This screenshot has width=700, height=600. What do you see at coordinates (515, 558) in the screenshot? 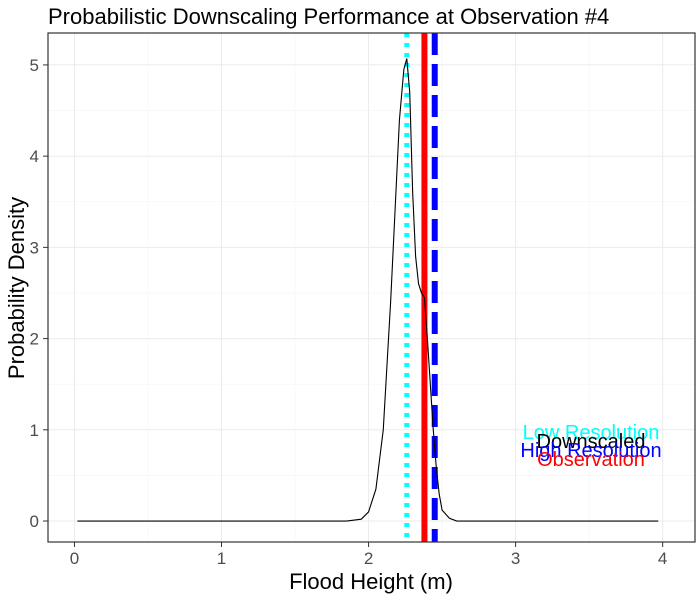
I see `x-tick-label: 3` at bounding box center [515, 558].